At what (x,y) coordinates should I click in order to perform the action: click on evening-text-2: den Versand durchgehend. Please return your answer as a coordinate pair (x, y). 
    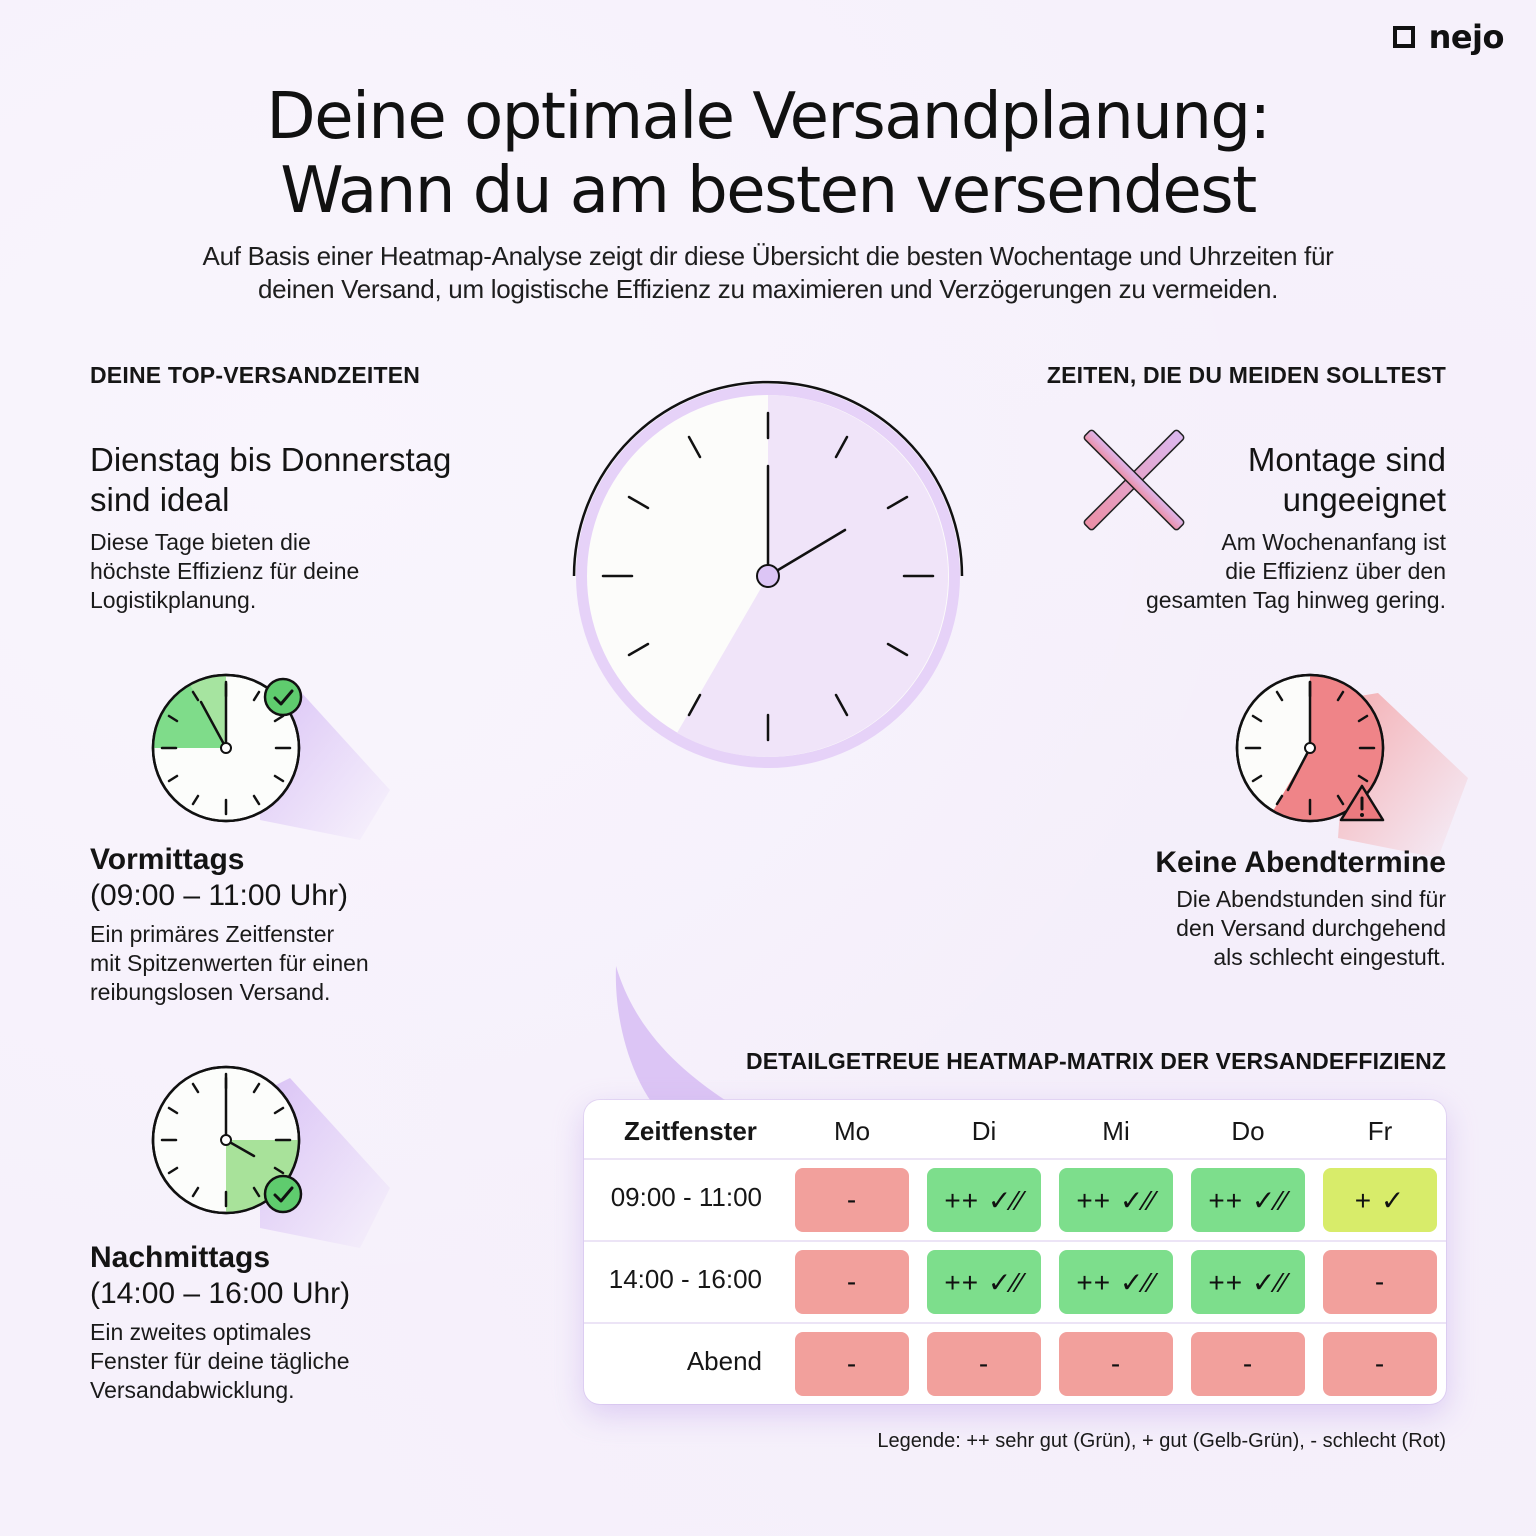
    Looking at the image, I should click on (1311, 928).